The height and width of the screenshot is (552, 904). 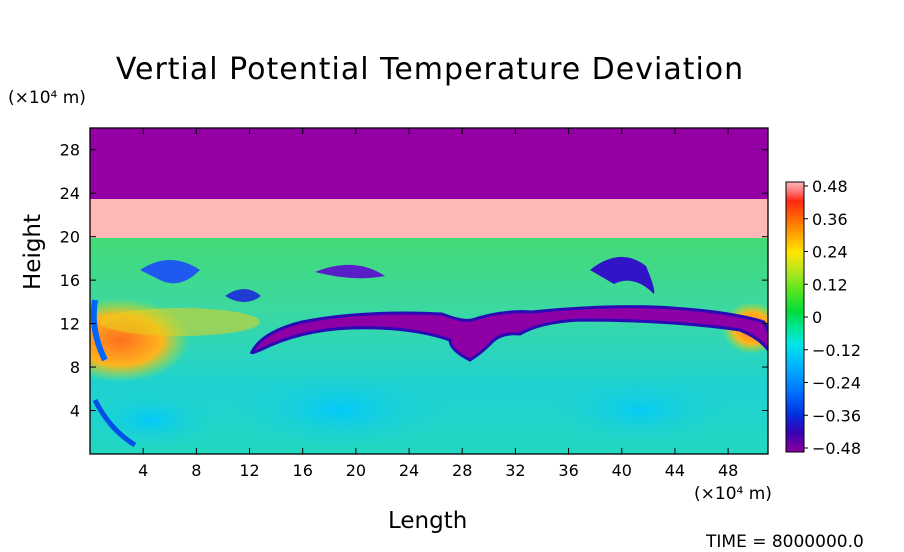 I want to click on x-tick-label: 40, so click(x=622, y=470).